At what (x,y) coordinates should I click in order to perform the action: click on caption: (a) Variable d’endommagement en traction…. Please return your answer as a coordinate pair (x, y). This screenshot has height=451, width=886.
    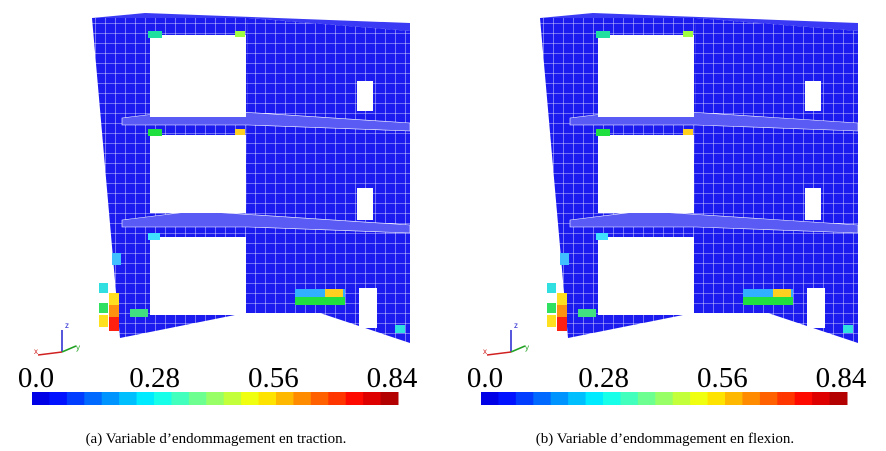
    Looking at the image, I should click on (216, 439).